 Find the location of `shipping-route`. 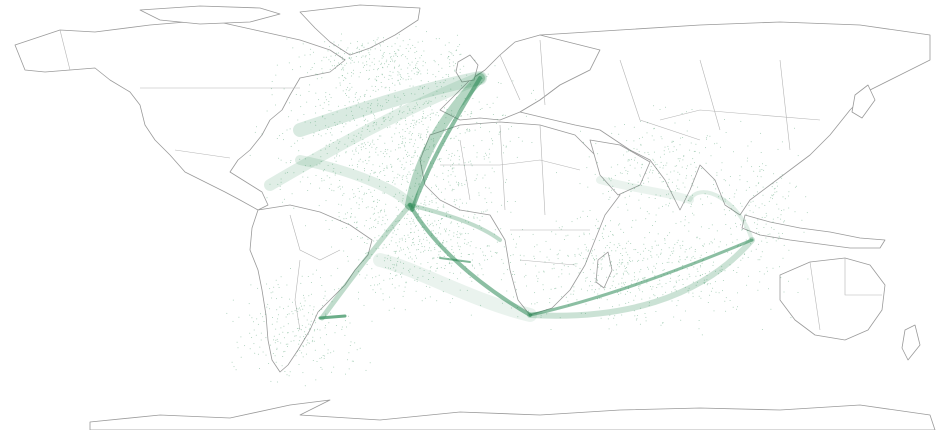

shipping-route is located at coordinates (390, 104).